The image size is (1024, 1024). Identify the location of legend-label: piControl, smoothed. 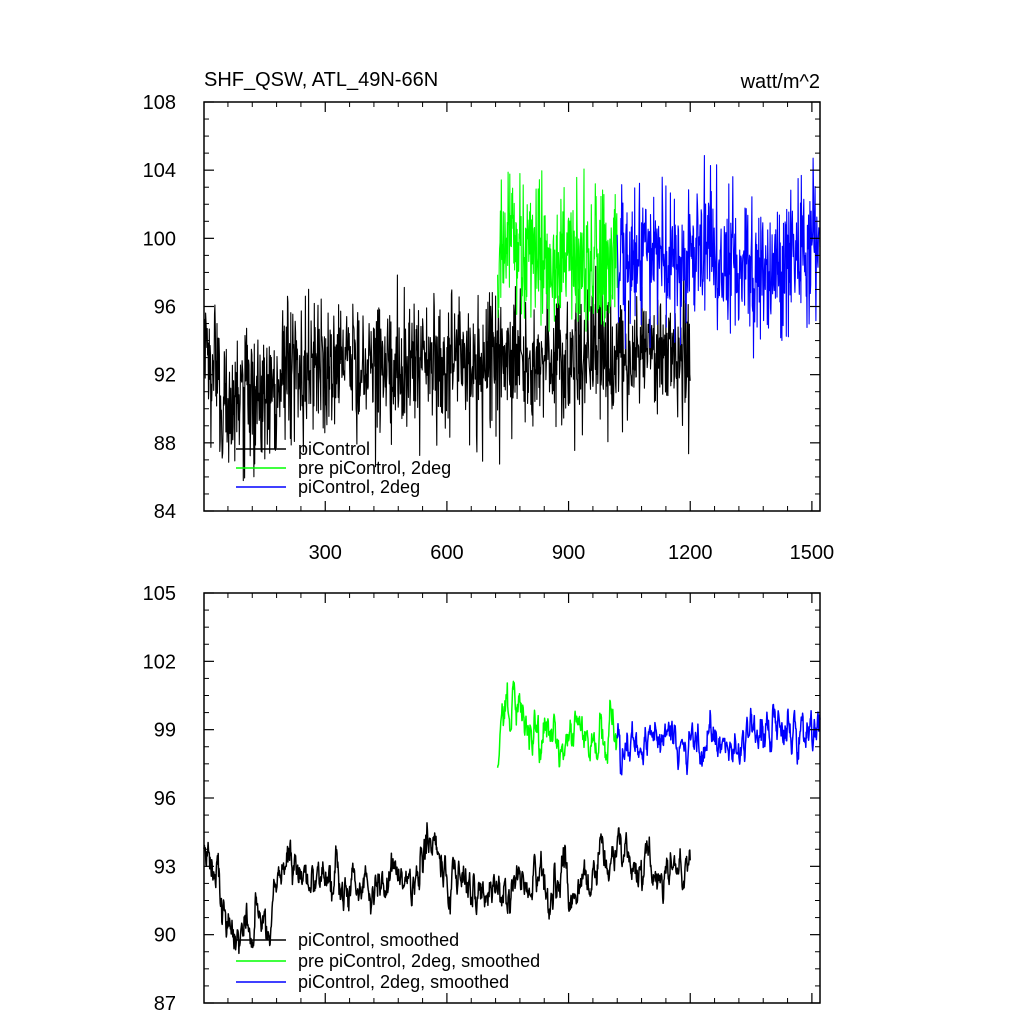
(378, 940).